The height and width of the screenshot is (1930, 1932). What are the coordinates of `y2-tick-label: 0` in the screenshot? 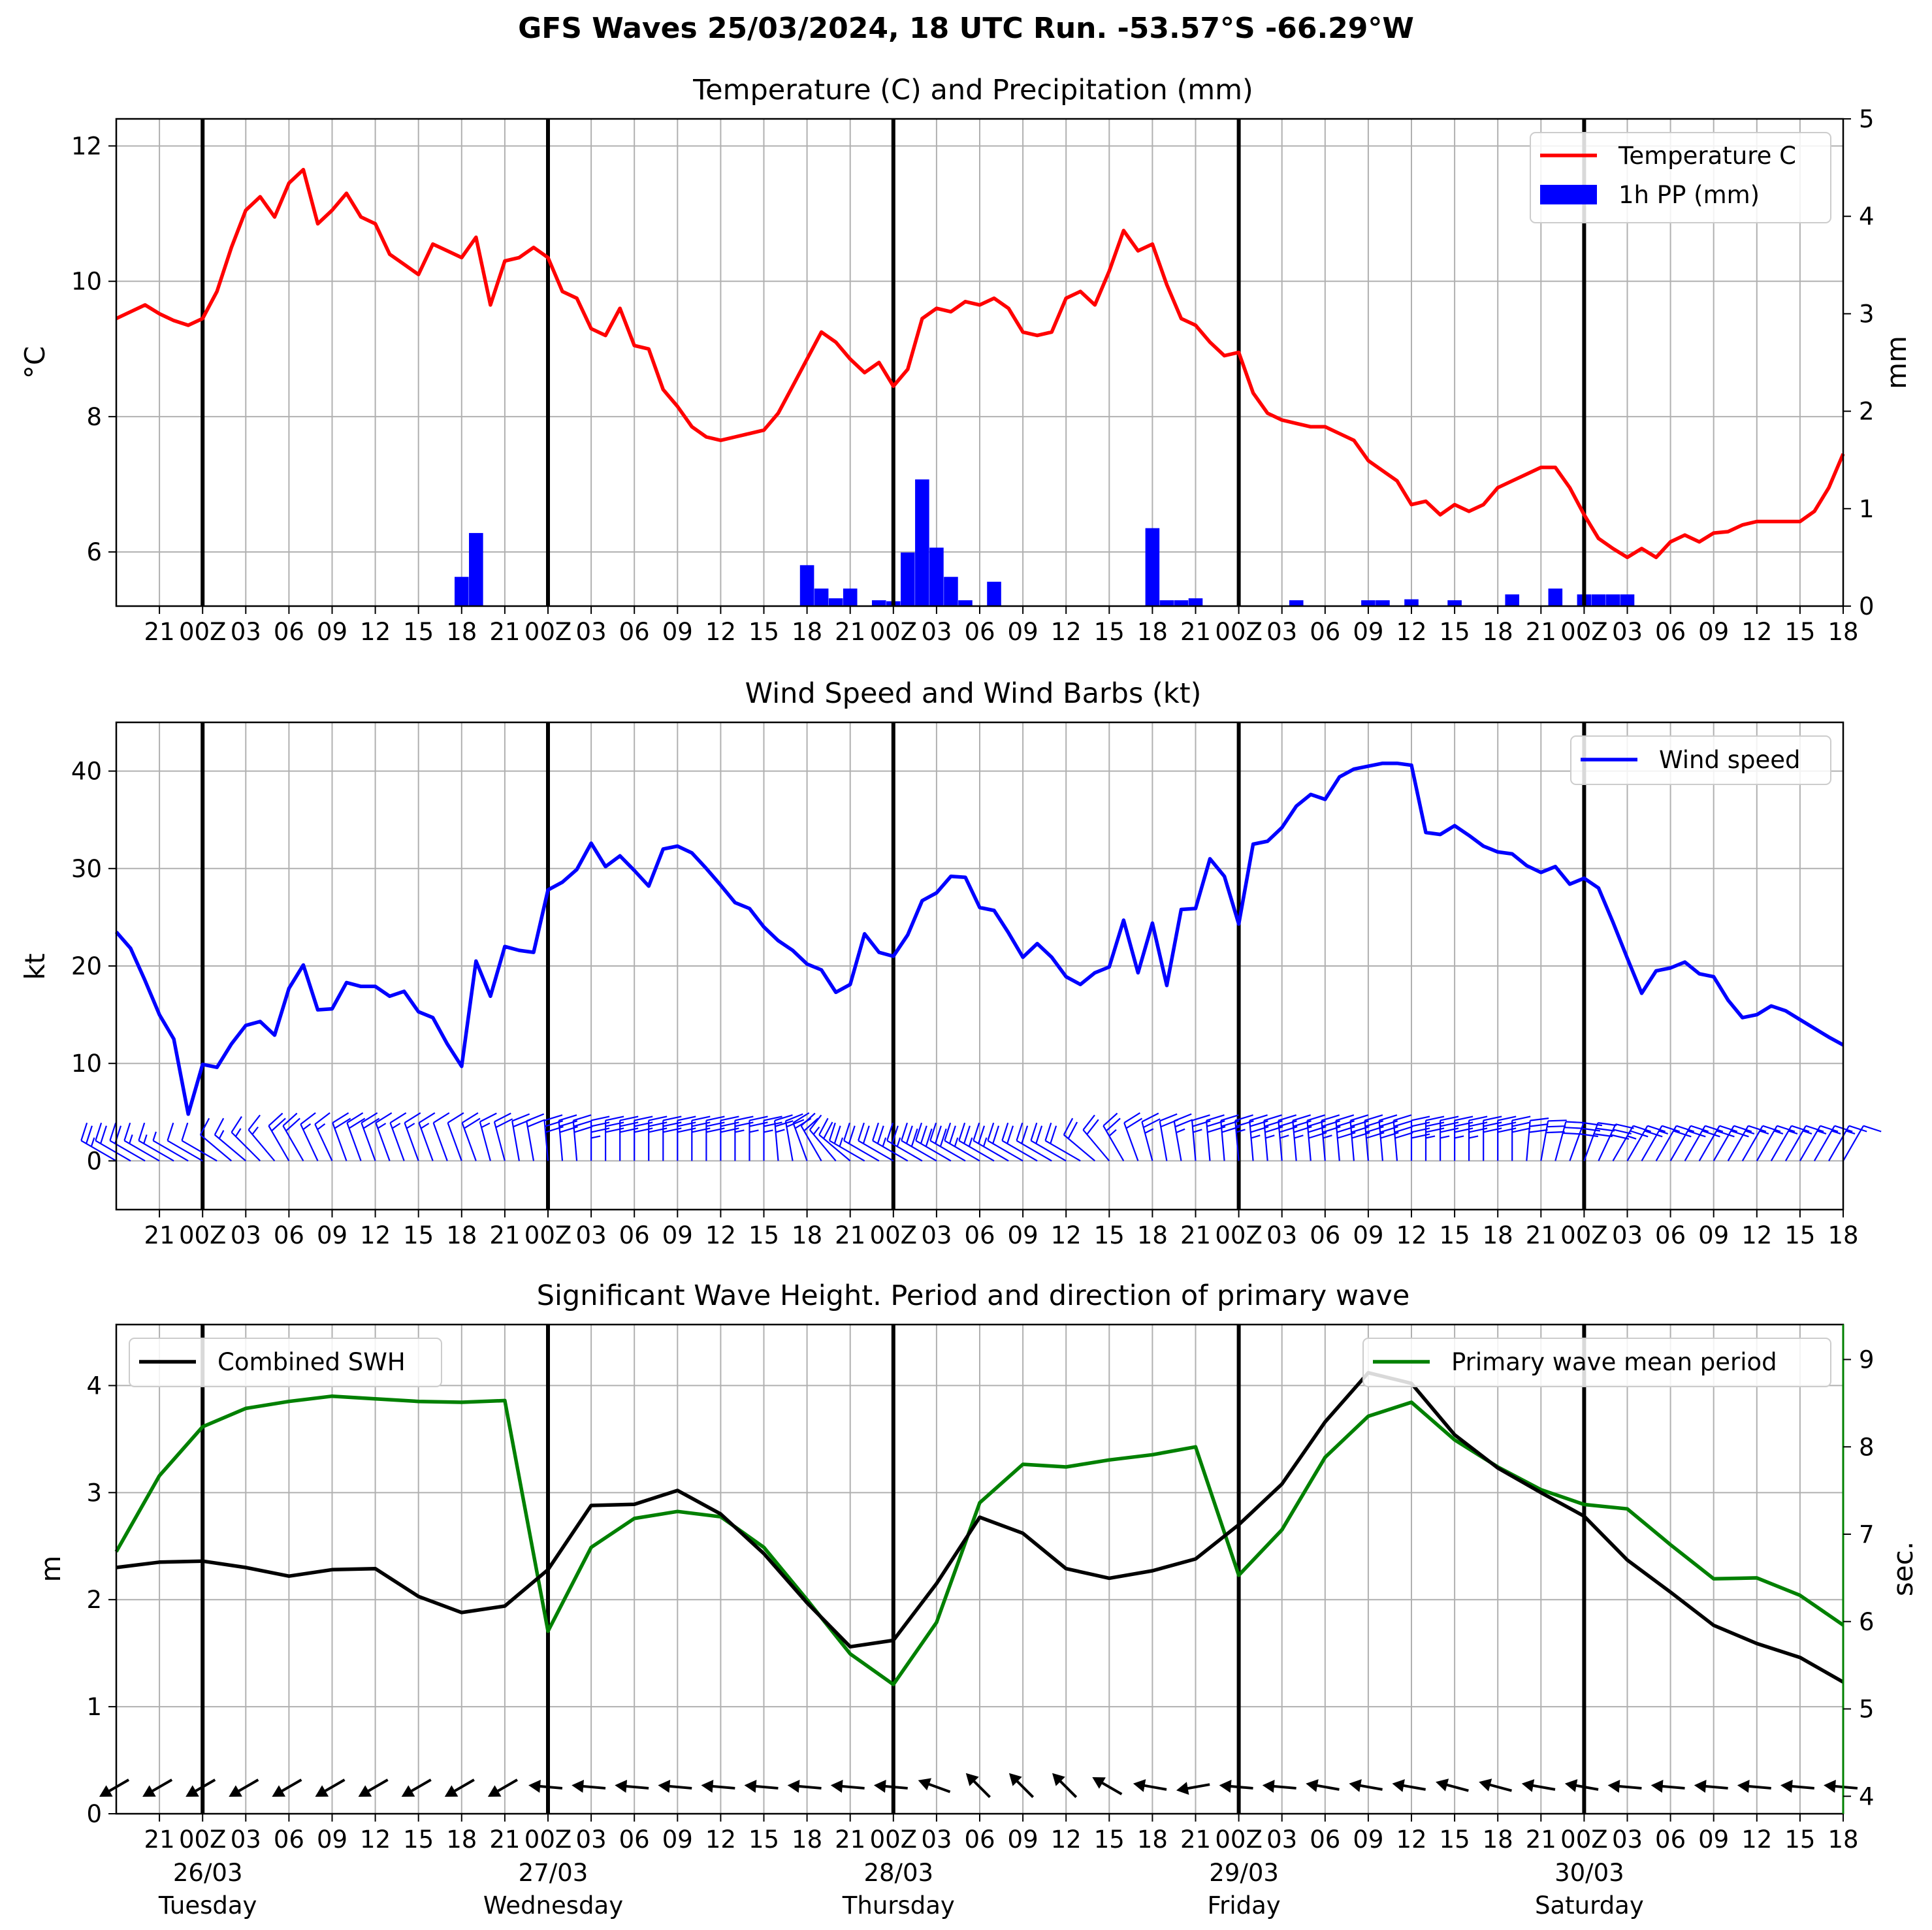 It's located at (1867, 606).